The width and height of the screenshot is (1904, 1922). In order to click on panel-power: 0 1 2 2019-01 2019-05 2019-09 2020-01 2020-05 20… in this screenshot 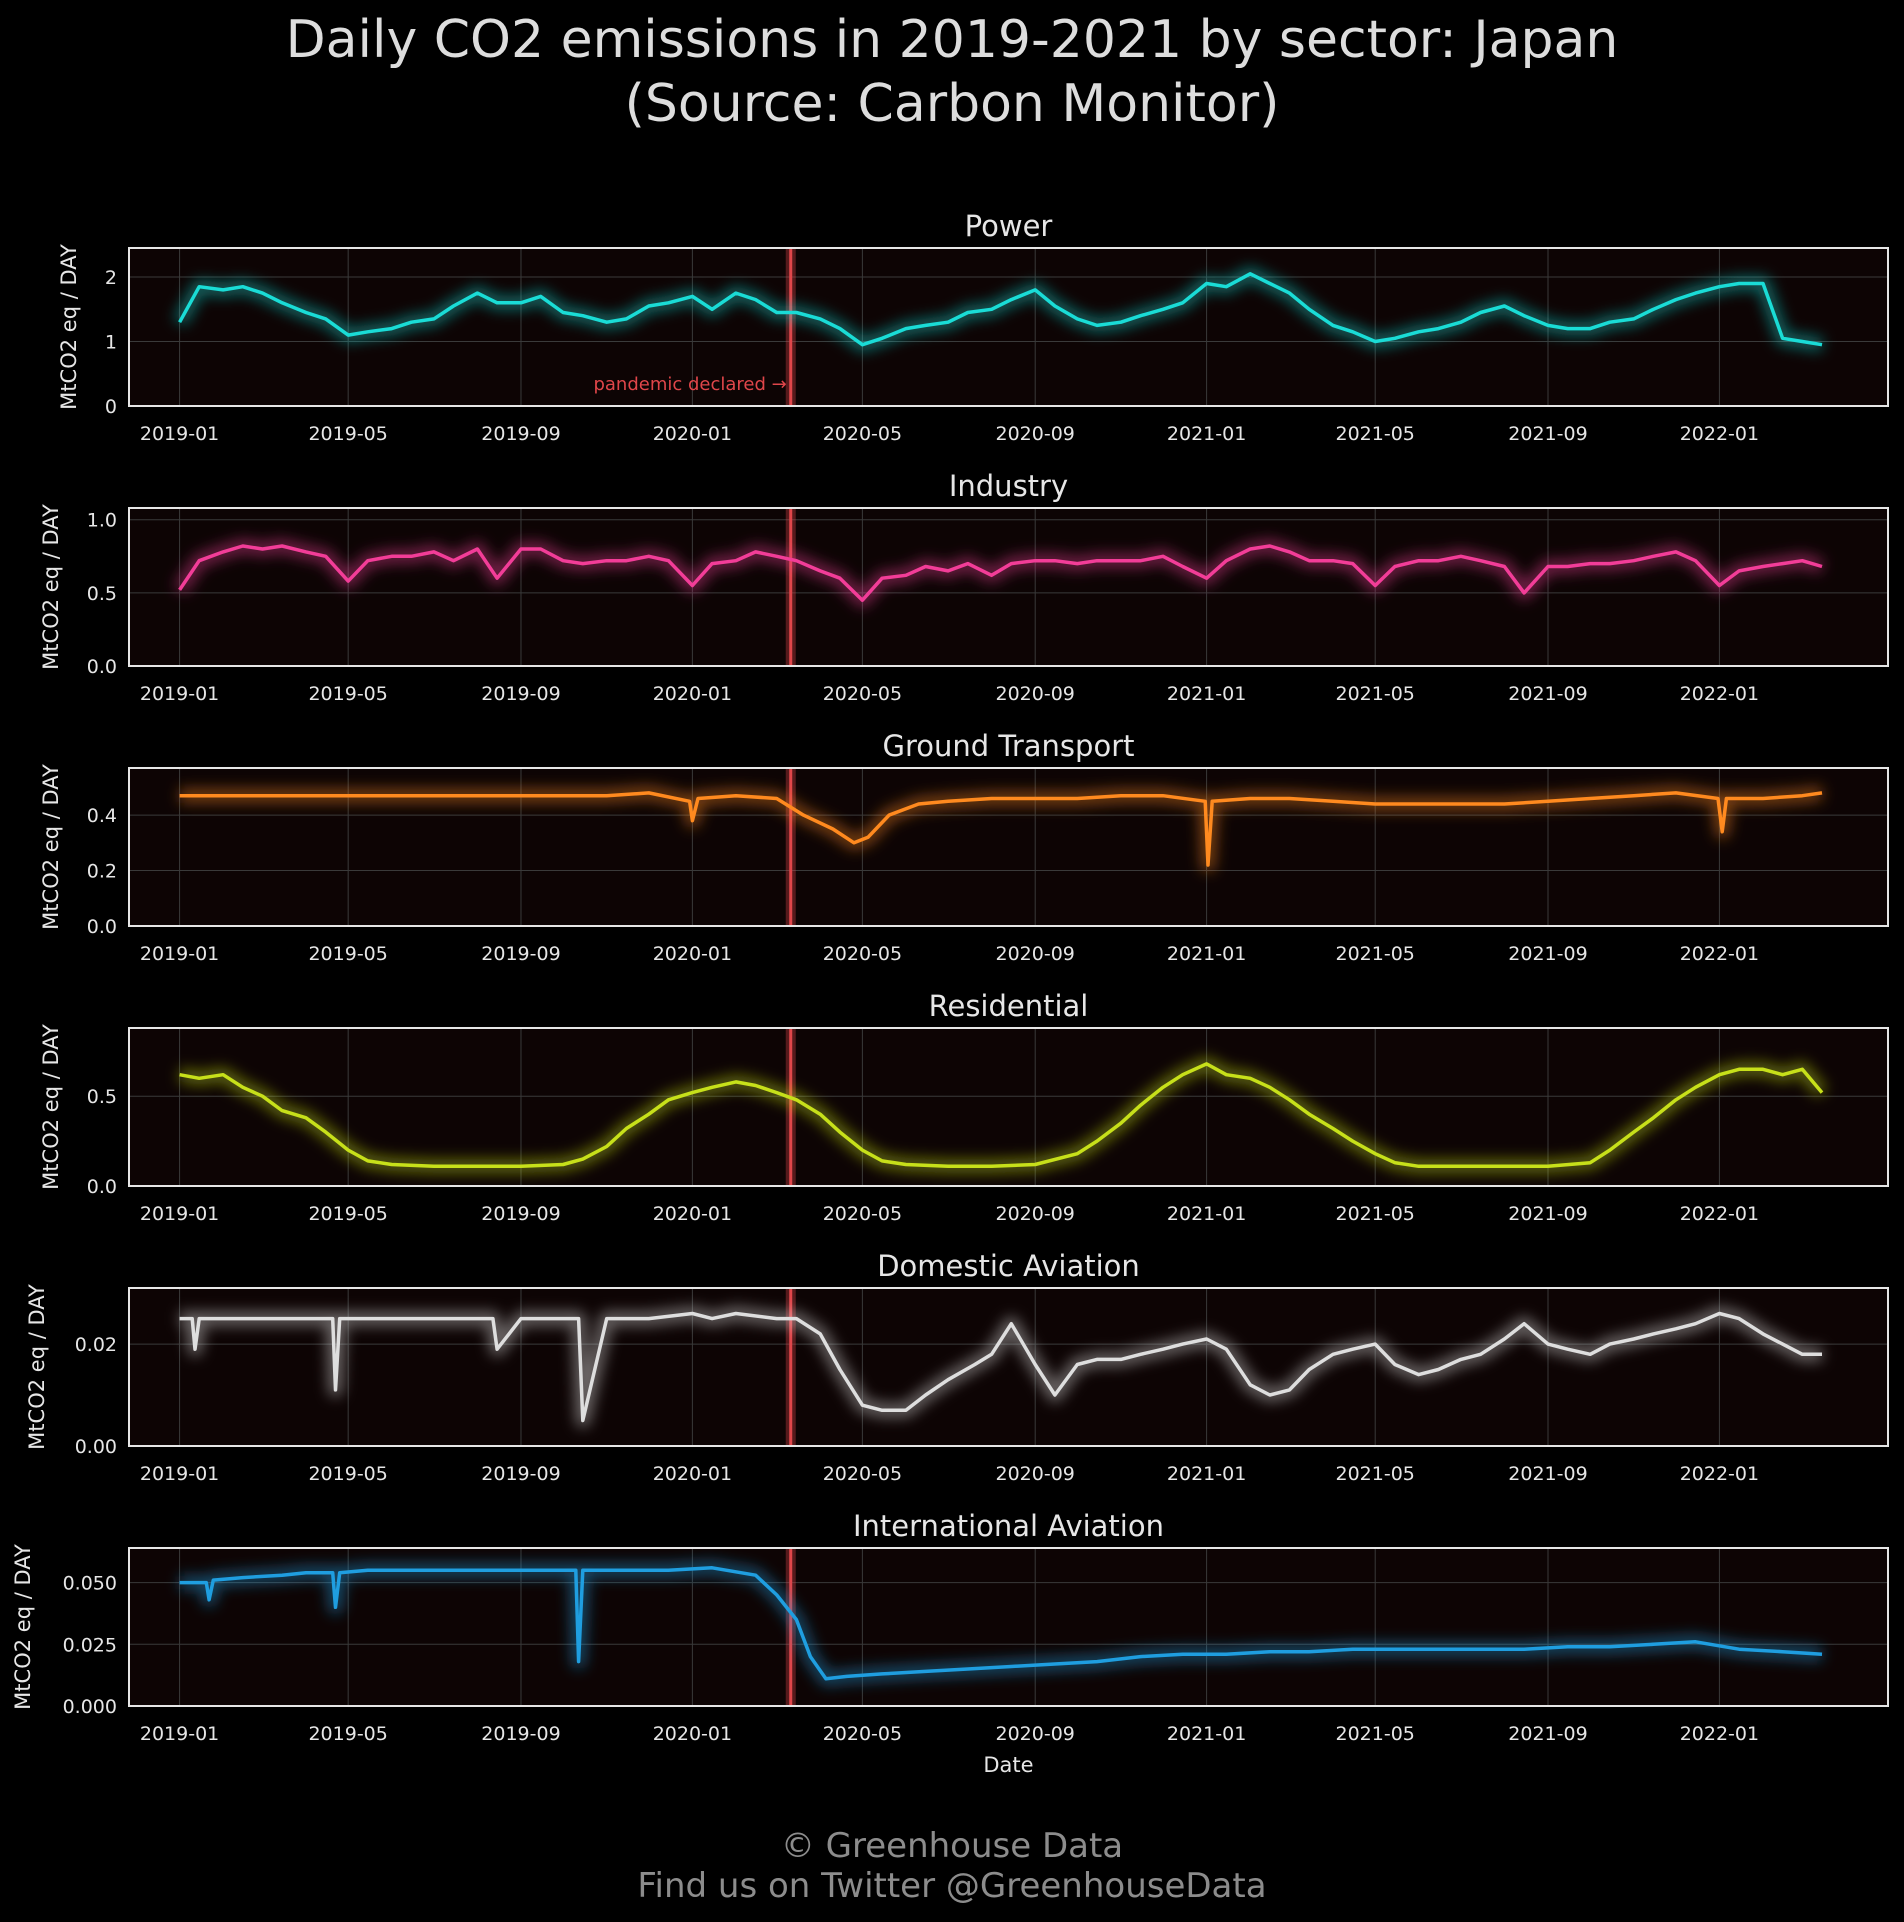, I will do `click(973, 327)`.